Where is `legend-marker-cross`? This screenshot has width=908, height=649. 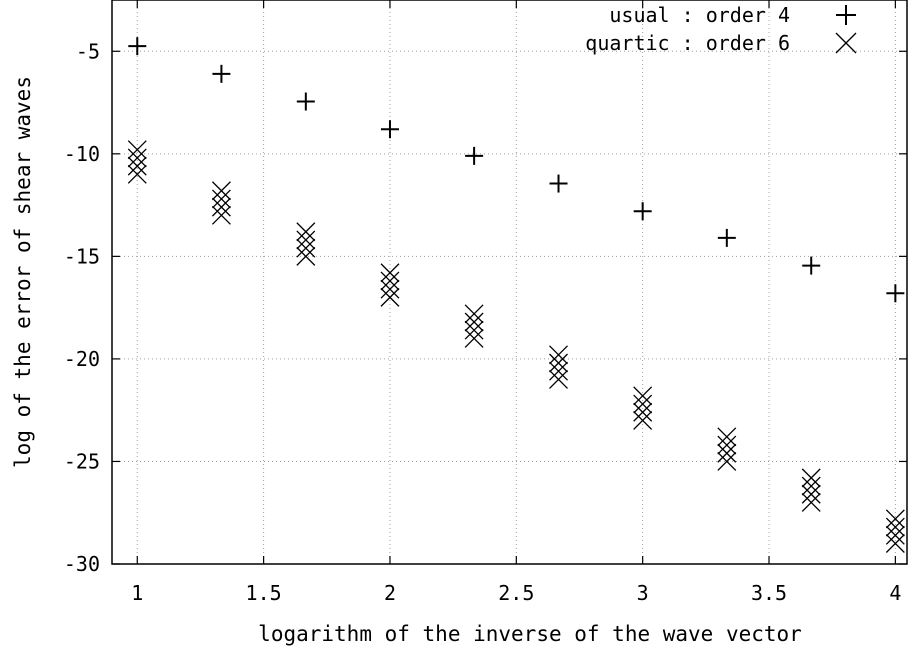
legend-marker-cross is located at coordinates (846, 43).